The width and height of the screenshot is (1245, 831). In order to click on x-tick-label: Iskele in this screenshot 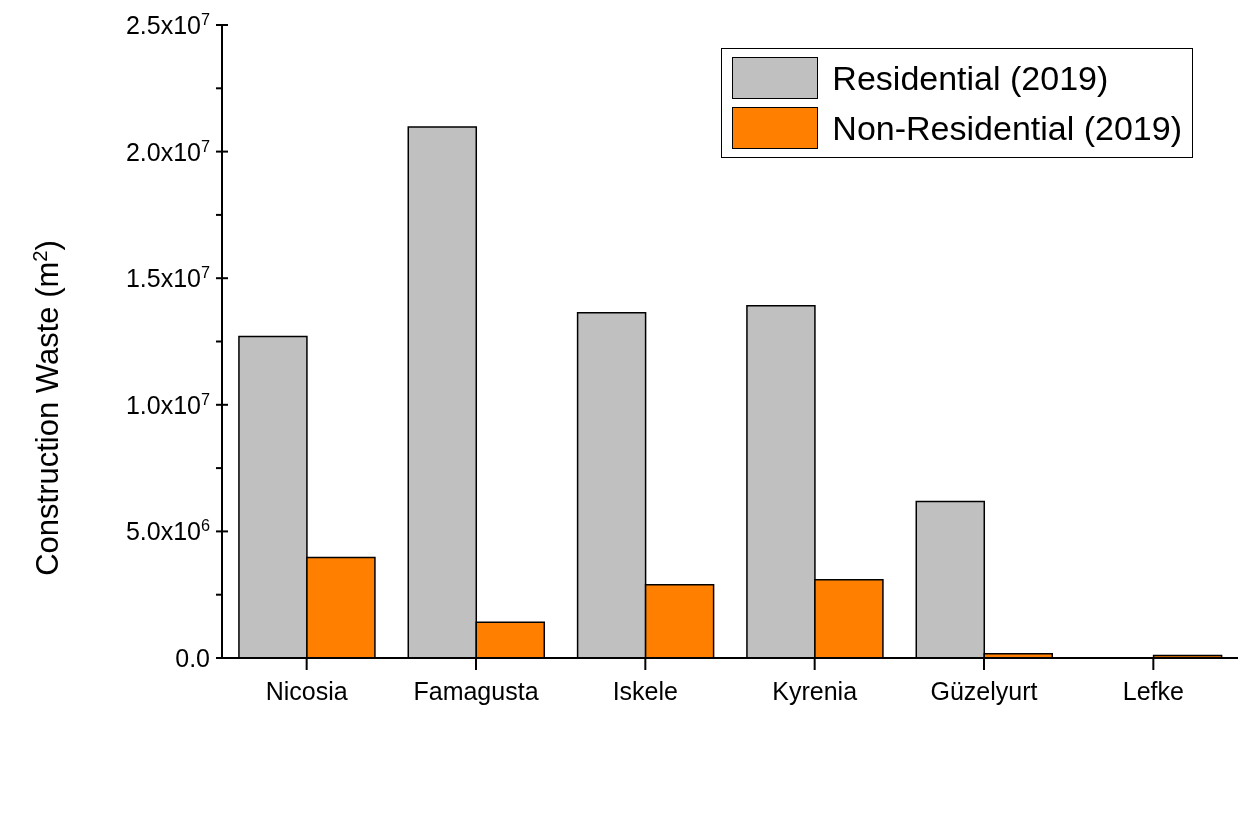, I will do `click(645, 690)`.